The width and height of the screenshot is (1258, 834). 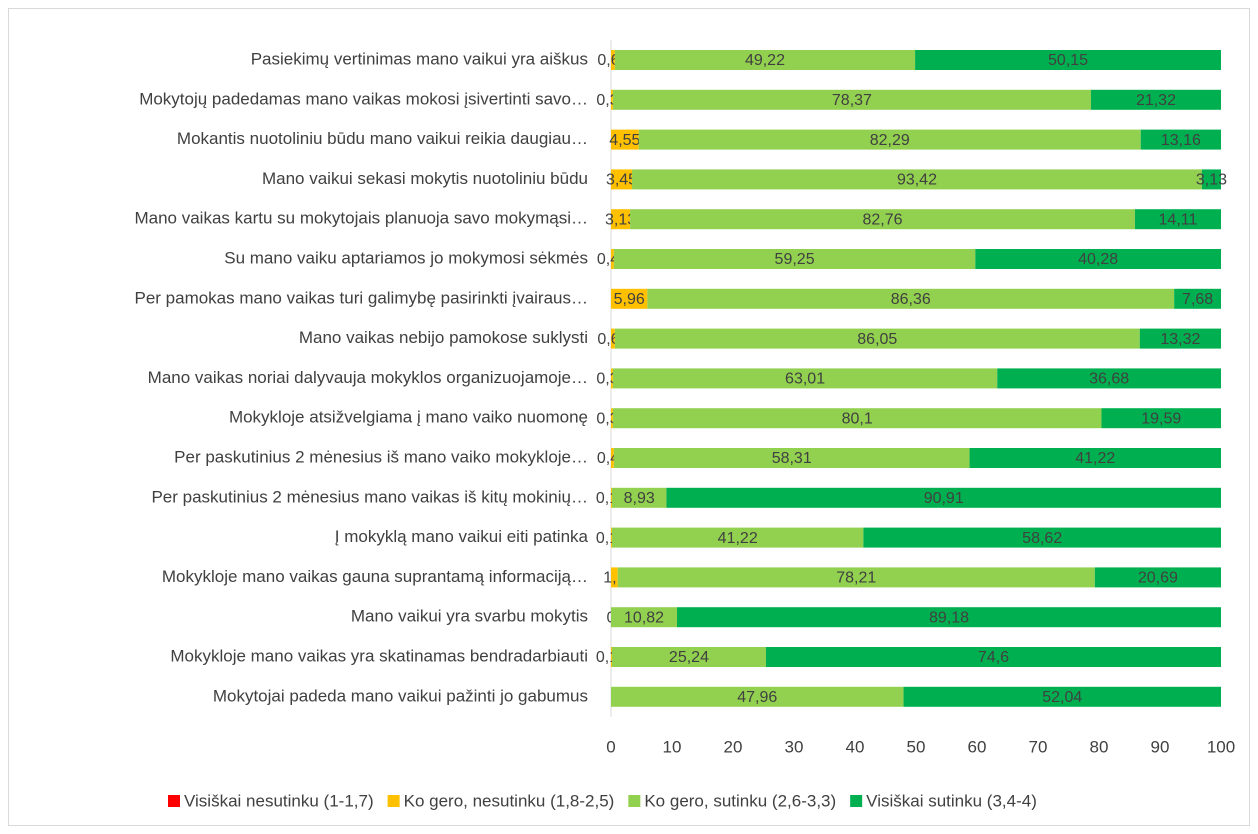 What do you see at coordinates (443, 337) in the screenshot?
I see `y-tick-label: Mano vaikas nebijo pamokose suklysti` at bounding box center [443, 337].